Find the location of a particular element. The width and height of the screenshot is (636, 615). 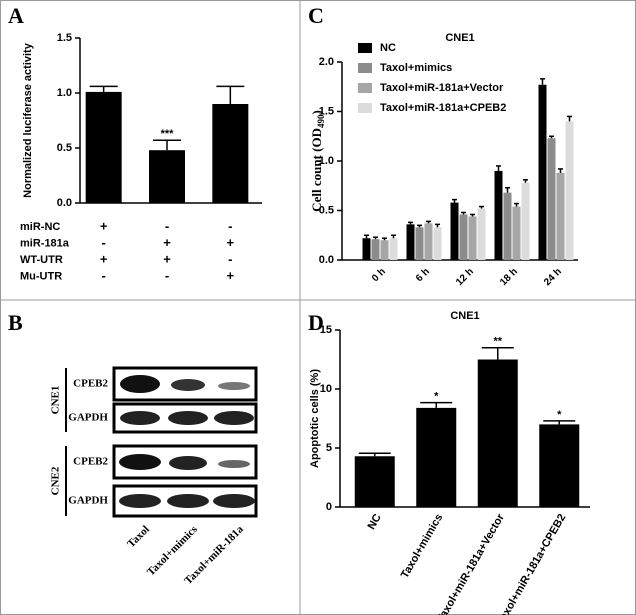

legend-label: Taxol+mimics is located at coordinates (416, 68).